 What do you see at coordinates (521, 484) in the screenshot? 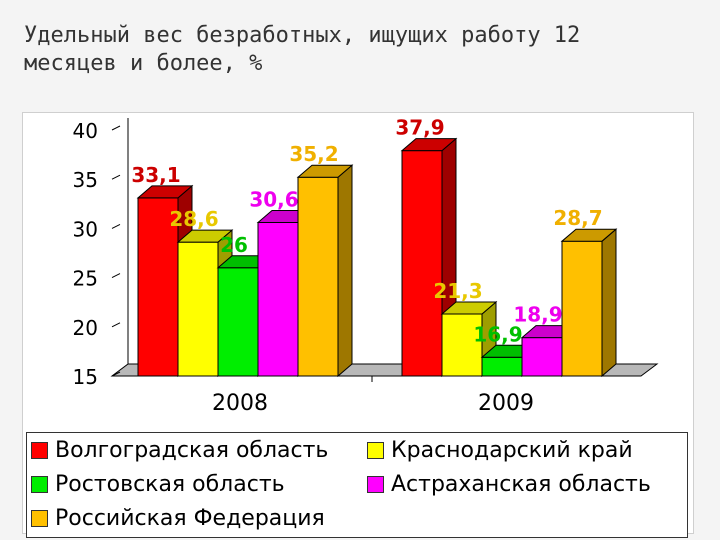
I see `legend-label: Астраханская область` at bounding box center [521, 484].